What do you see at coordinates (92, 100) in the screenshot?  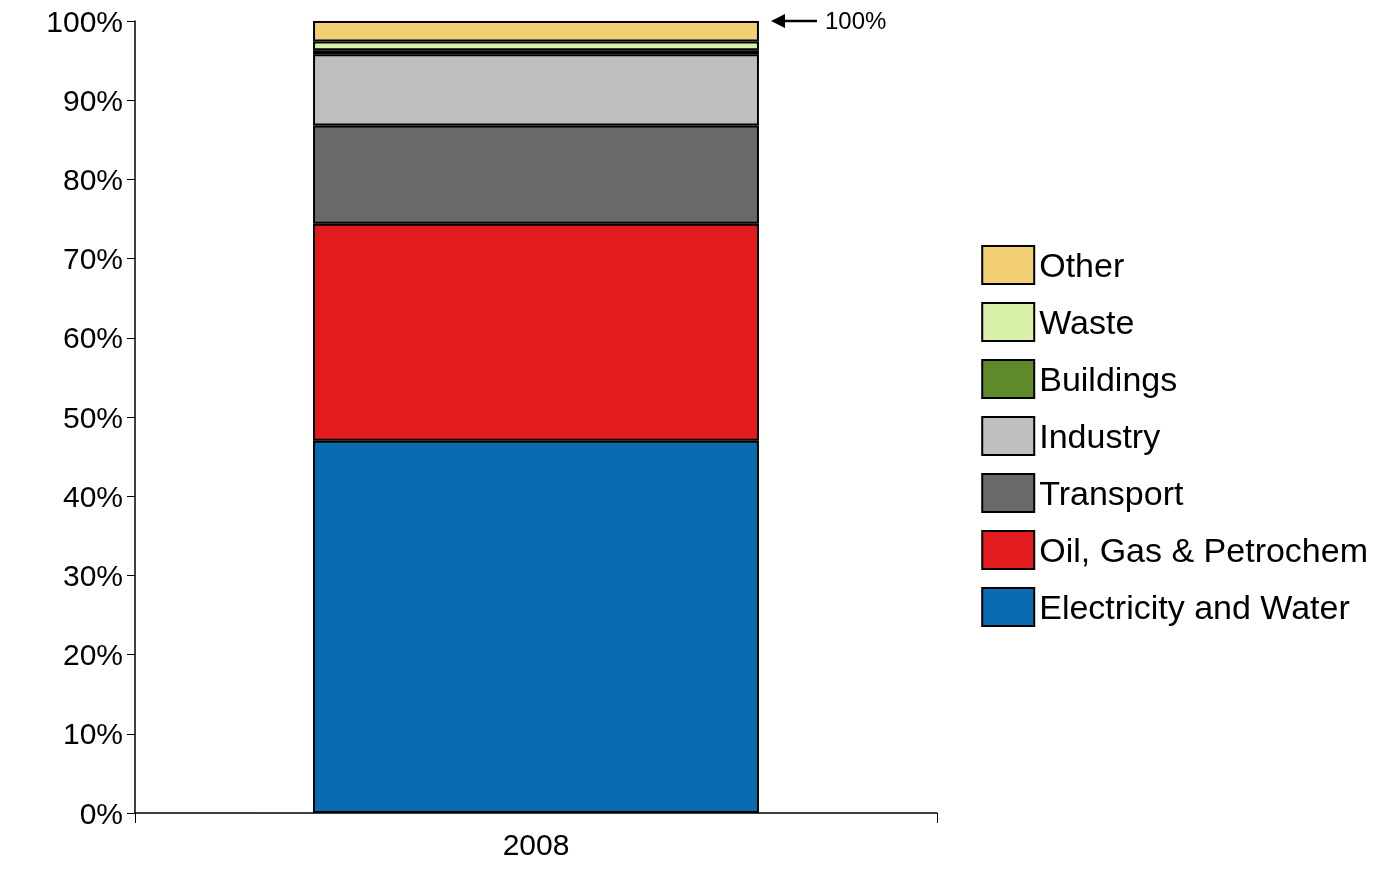 I see `y-tick-label: 90%` at bounding box center [92, 100].